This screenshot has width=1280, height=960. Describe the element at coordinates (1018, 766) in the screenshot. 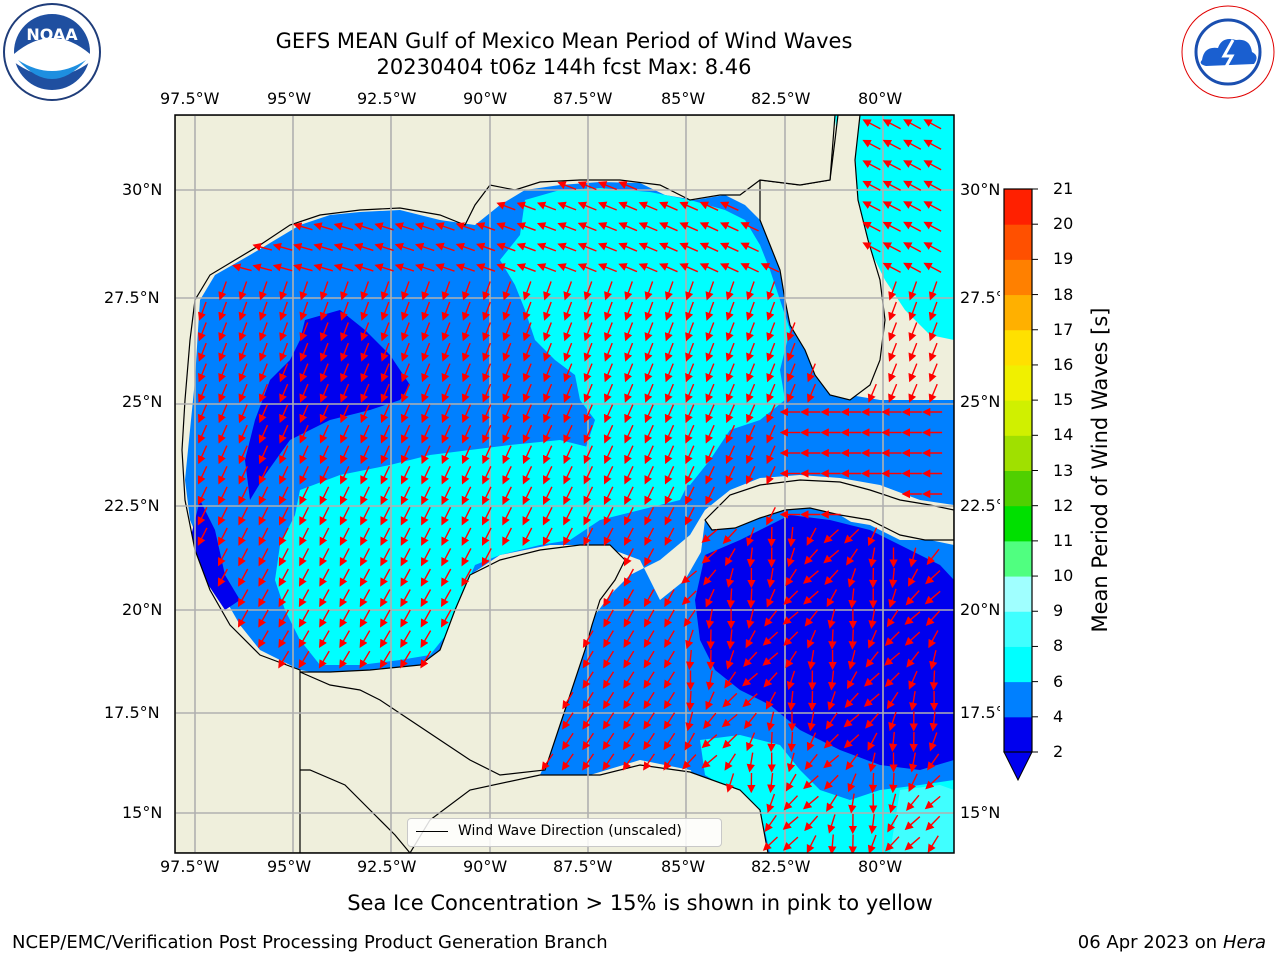

I see `colorbar-extend-arrow` at that location.